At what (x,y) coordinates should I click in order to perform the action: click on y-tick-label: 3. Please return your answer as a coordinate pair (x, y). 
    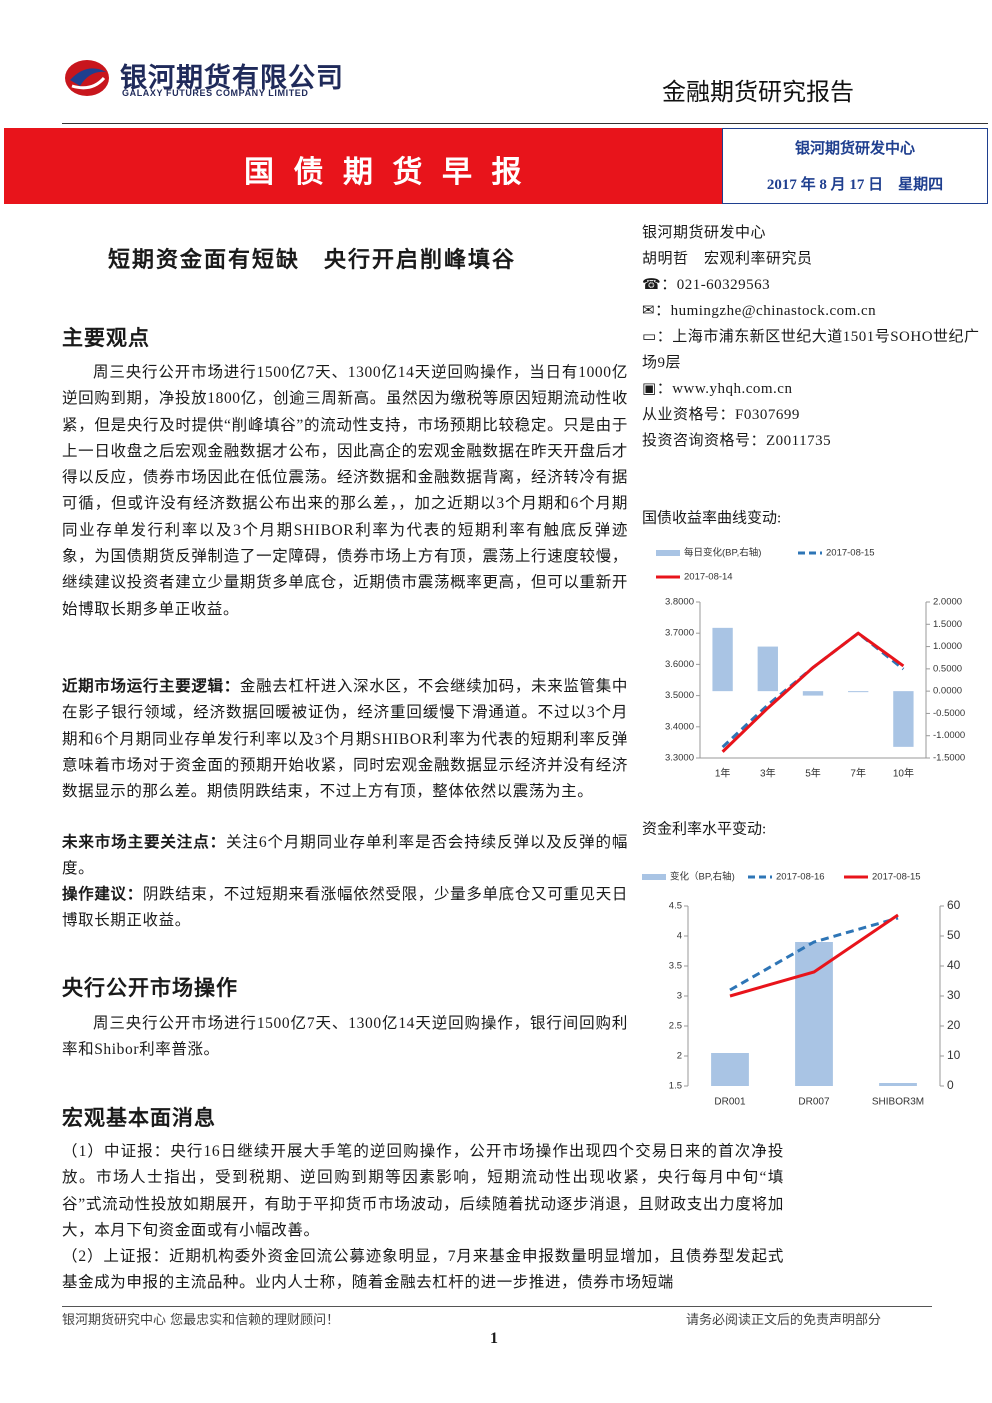
    Looking at the image, I should click on (679, 996).